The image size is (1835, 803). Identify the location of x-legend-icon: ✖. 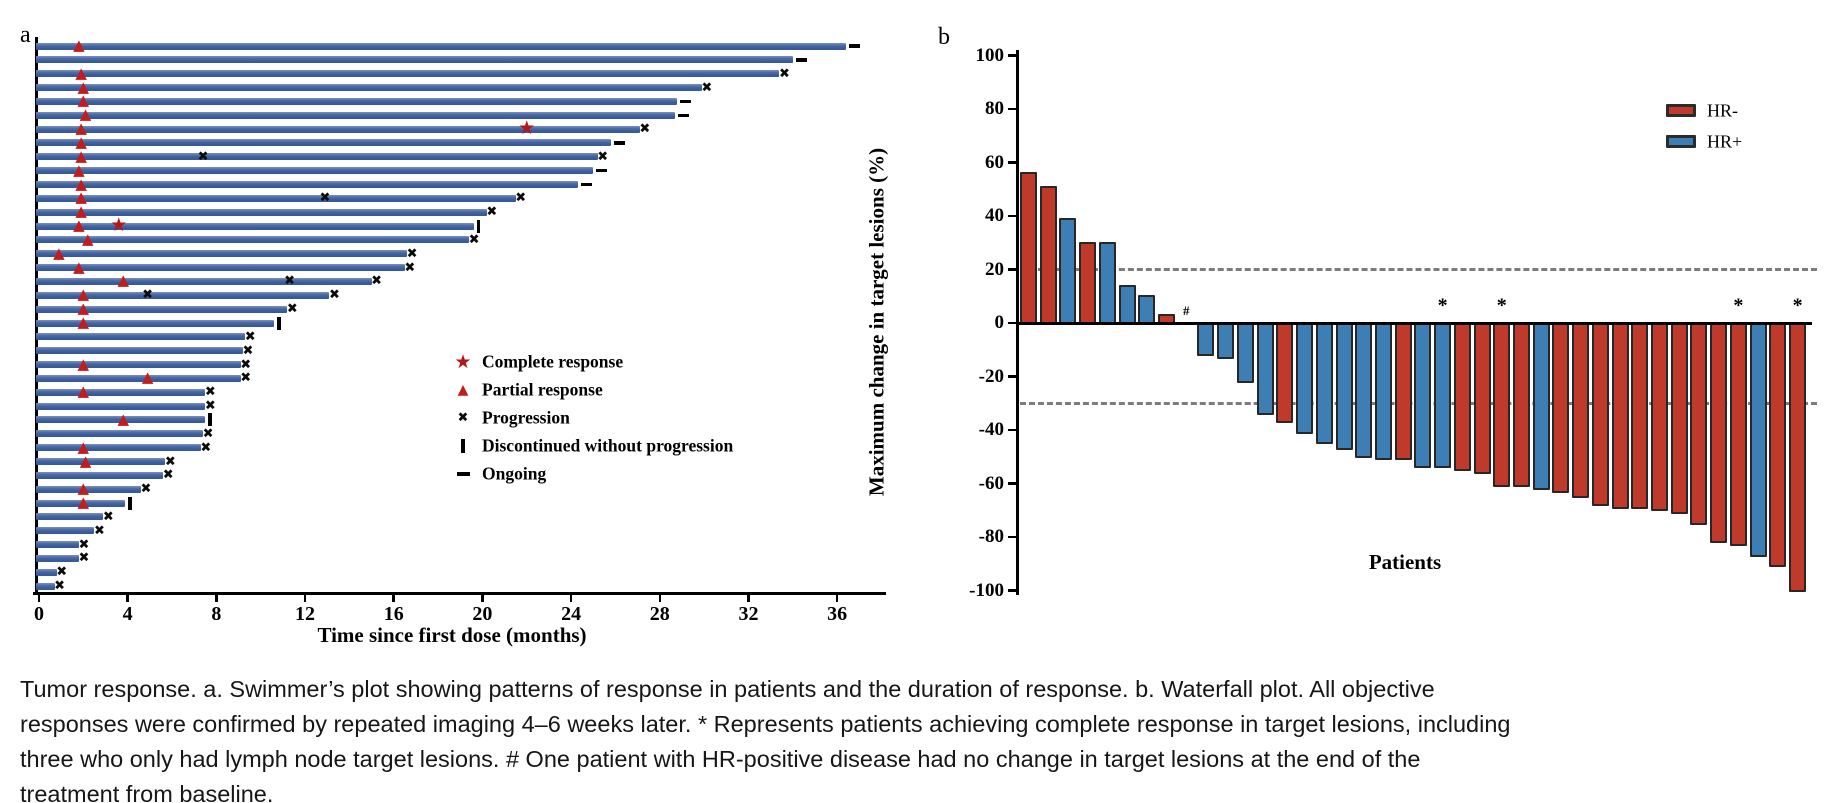
(463, 418).